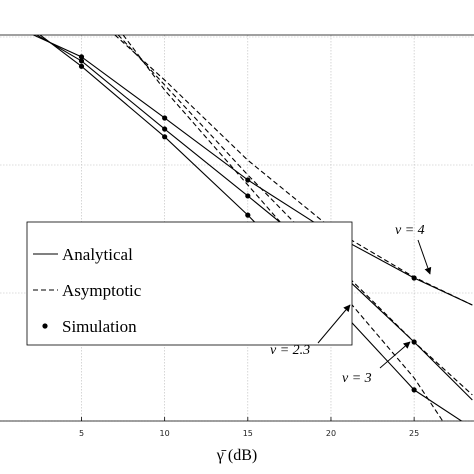 The image size is (474, 474). Describe the element at coordinates (410, 230) in the screenshot. I see `annotation: ν = 4` at that location.